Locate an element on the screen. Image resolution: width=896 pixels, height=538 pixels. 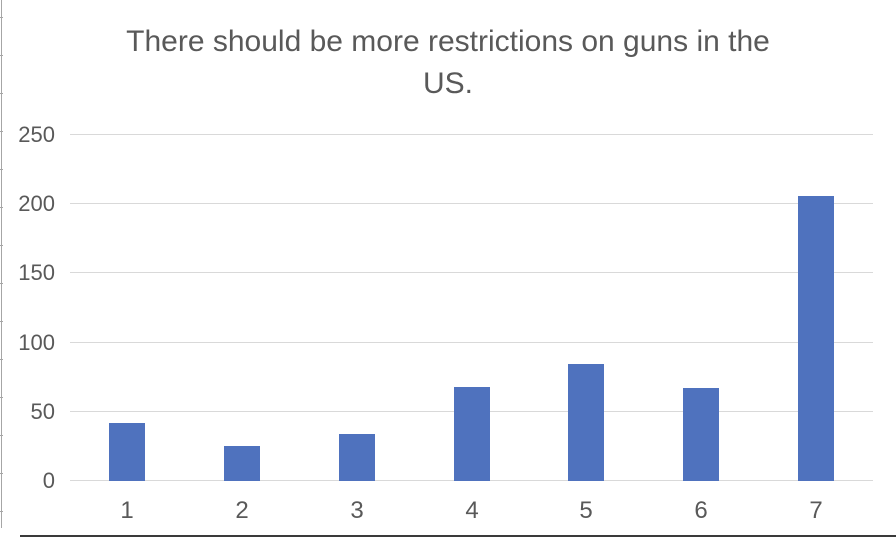
x-tick-label-5: 5 is located at coordinates (586, 510).